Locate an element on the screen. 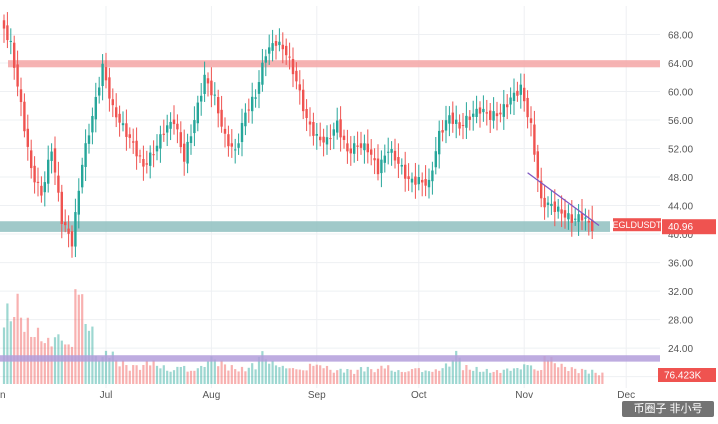 The width and height of the screenshot is (718, 424). x-tick-label: Nov is located at coordinates (524, 395).